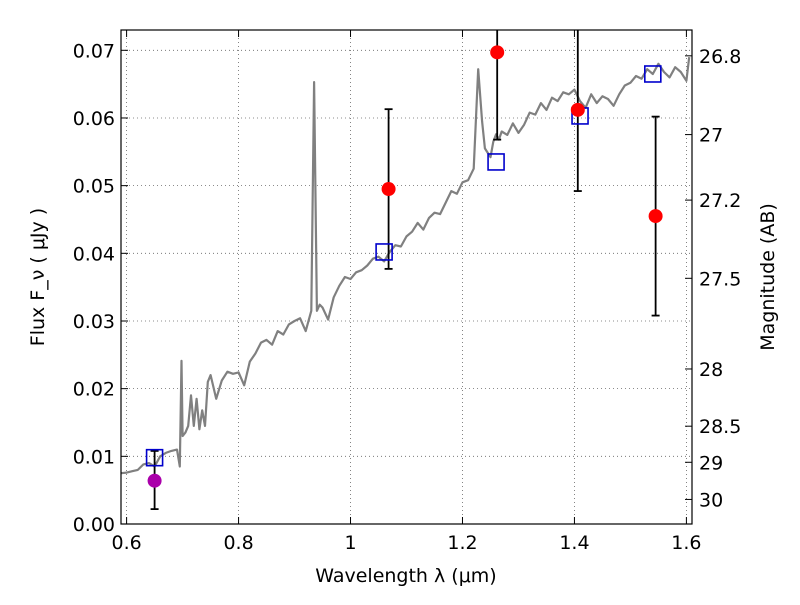 Image resolution: width=800 pixels, height=605 pixels. What do you see at coordinates (711, 500) in the screenshot?
I see `y2-tick-label: 30` at bounding box center [711, 500].